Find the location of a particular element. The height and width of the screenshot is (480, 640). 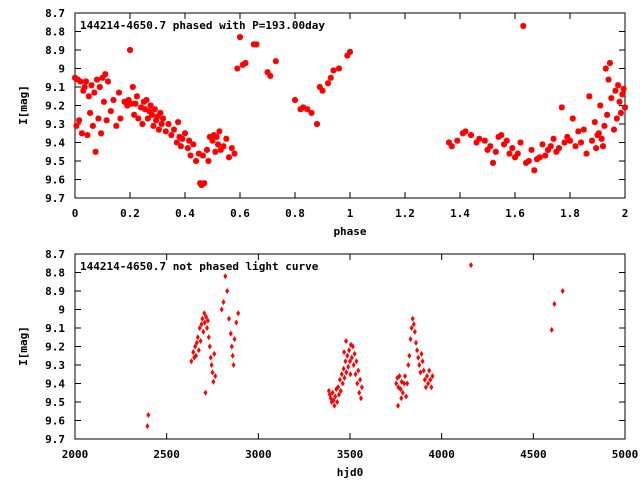

x-tick-label: 2 is located at coordinates (625, 213).